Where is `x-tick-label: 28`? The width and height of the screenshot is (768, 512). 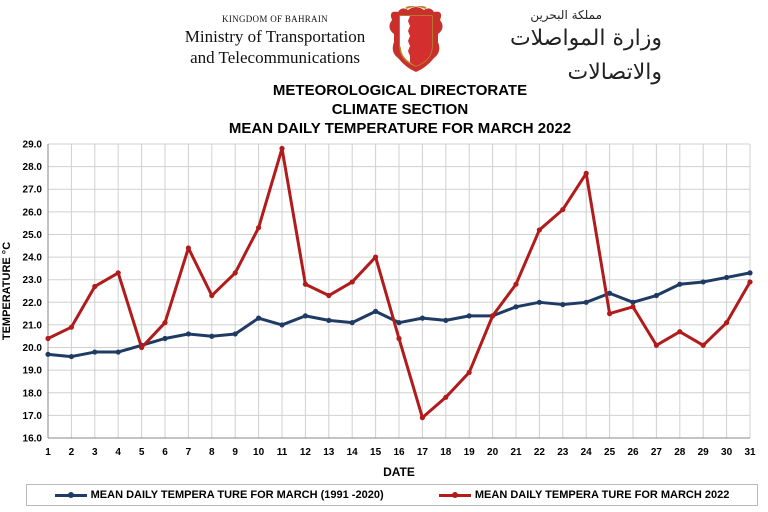 x-tick-label: 28 is located at coordinates (680, 452).